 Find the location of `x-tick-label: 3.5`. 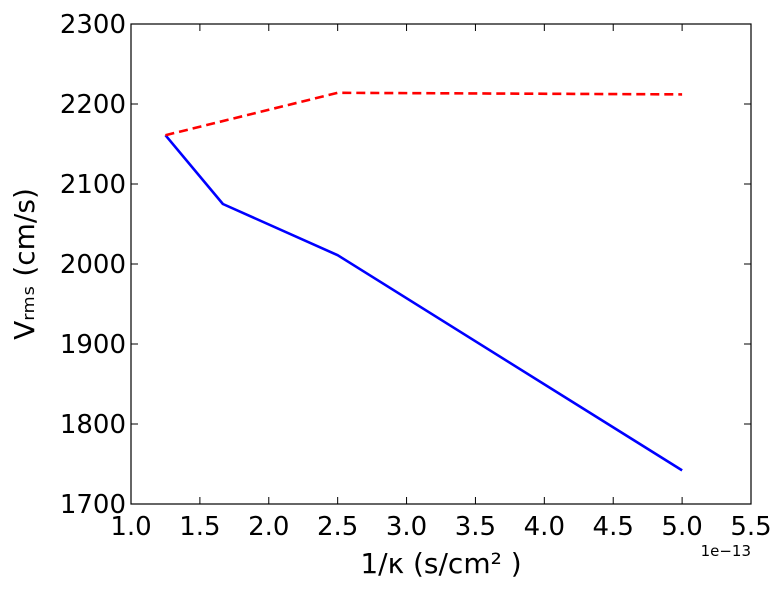

x-tick-label: 3.5 is located at coordinates (475, 527).